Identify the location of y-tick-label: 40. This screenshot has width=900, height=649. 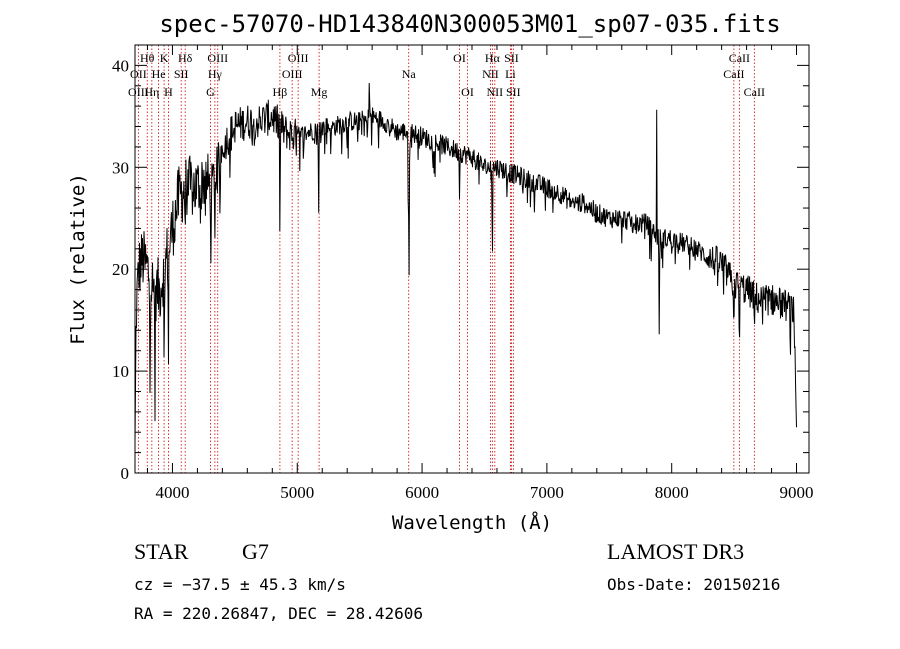
(120, 65).